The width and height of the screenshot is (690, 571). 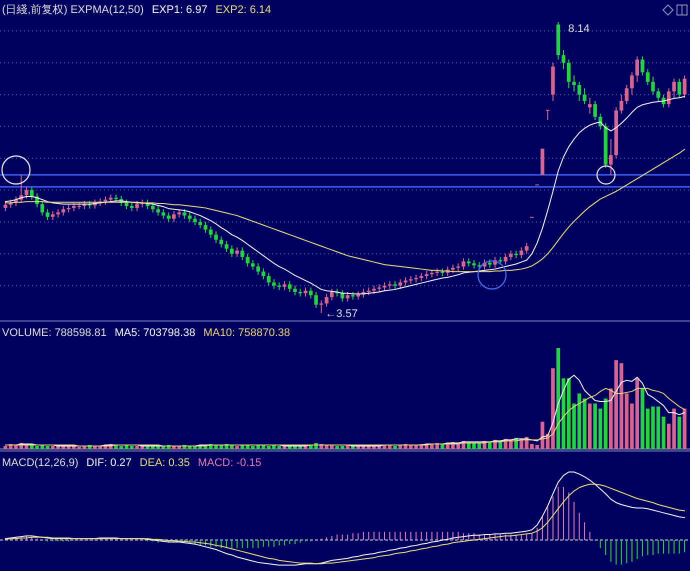 I want to click on text: DIF: 0.27, so click(x=109, y=463).